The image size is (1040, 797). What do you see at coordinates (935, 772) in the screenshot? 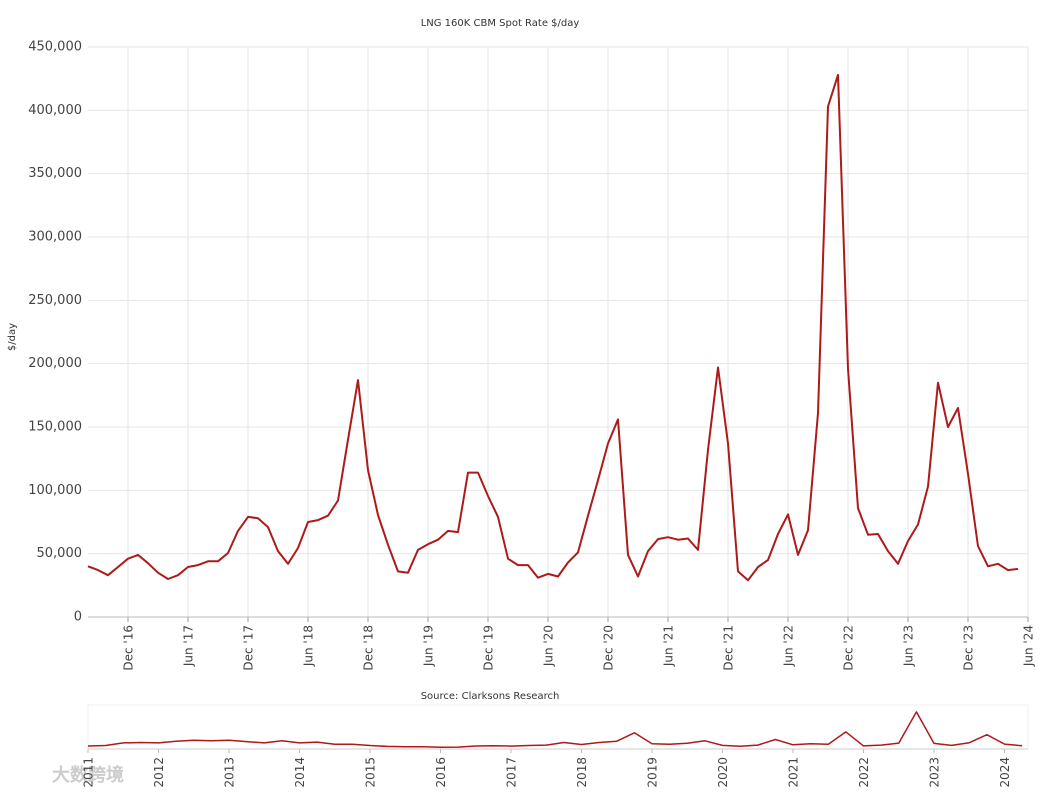
I see `x-tick-label: 2023` at bounding box center [935, 772].